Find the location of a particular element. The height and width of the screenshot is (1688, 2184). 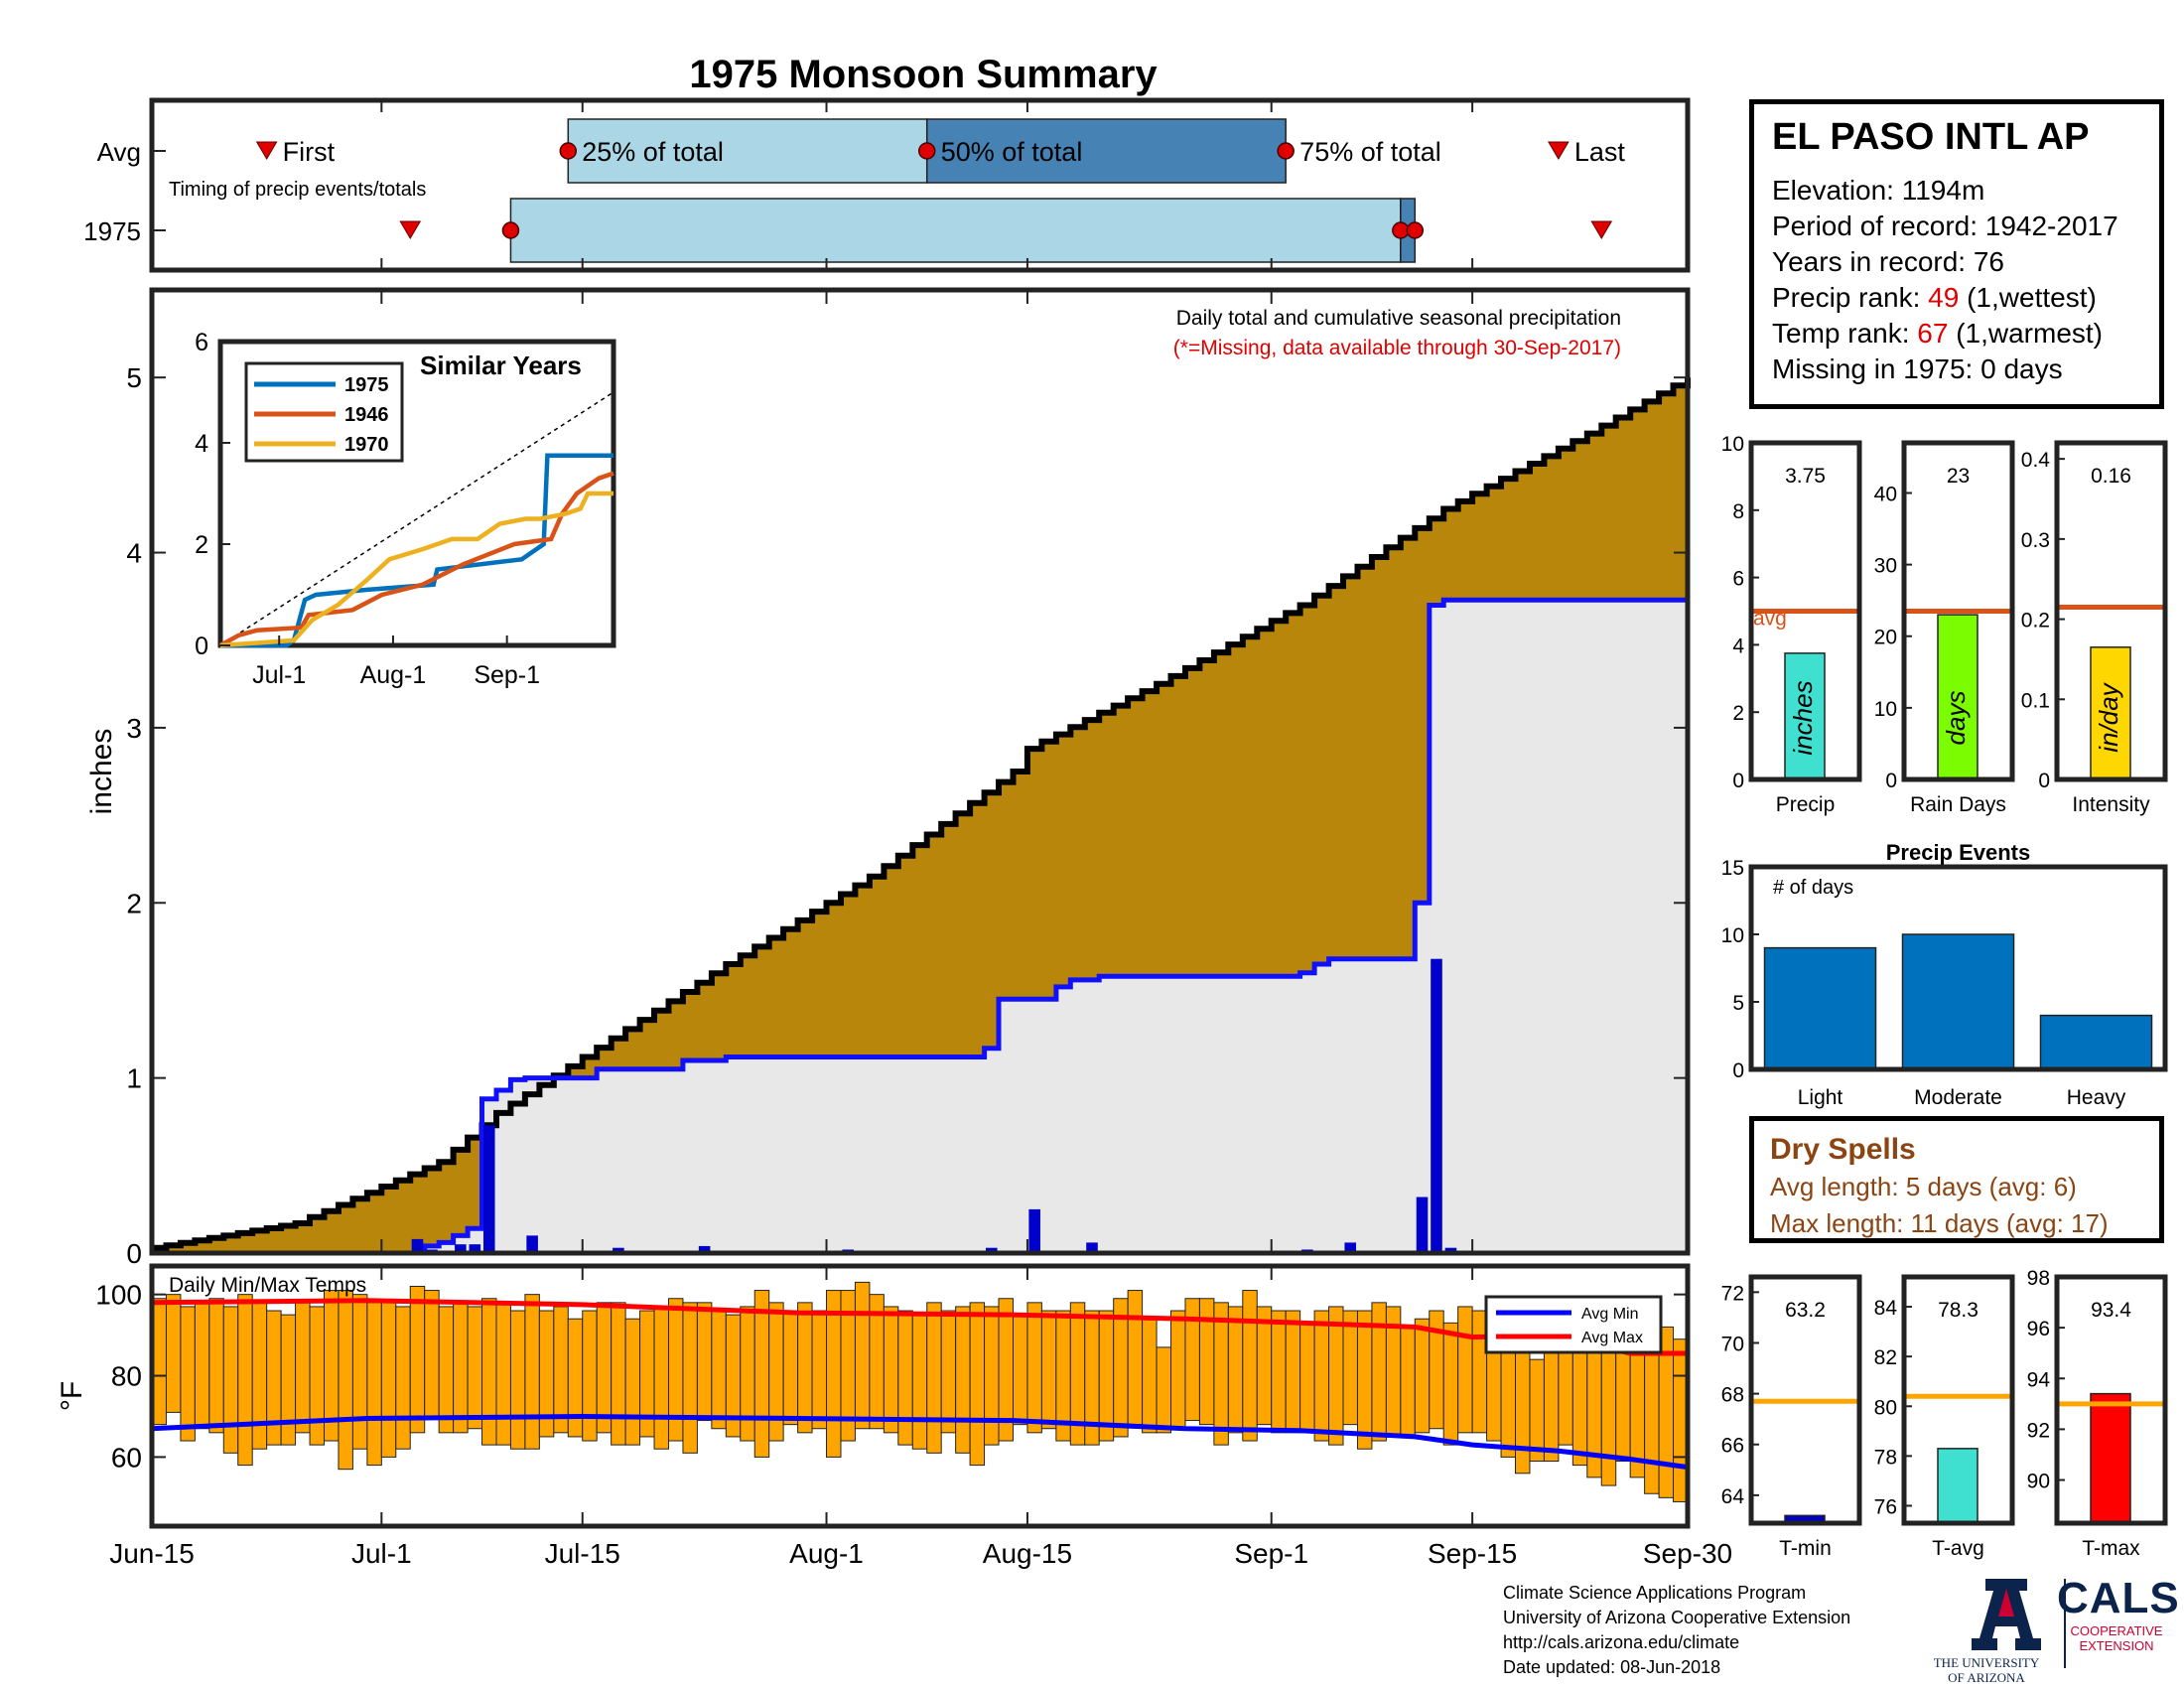

dry-spells-title: Dry Spells is located at coordinates (1843, 1149).